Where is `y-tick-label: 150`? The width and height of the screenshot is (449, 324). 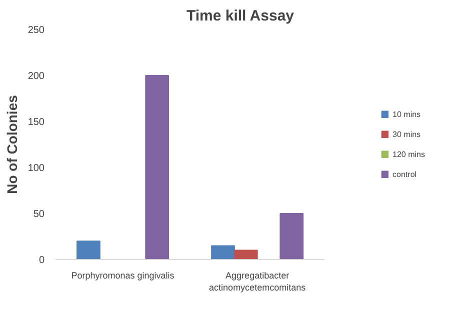
y-tick-label: 150 is located at coordinates (36, 122).